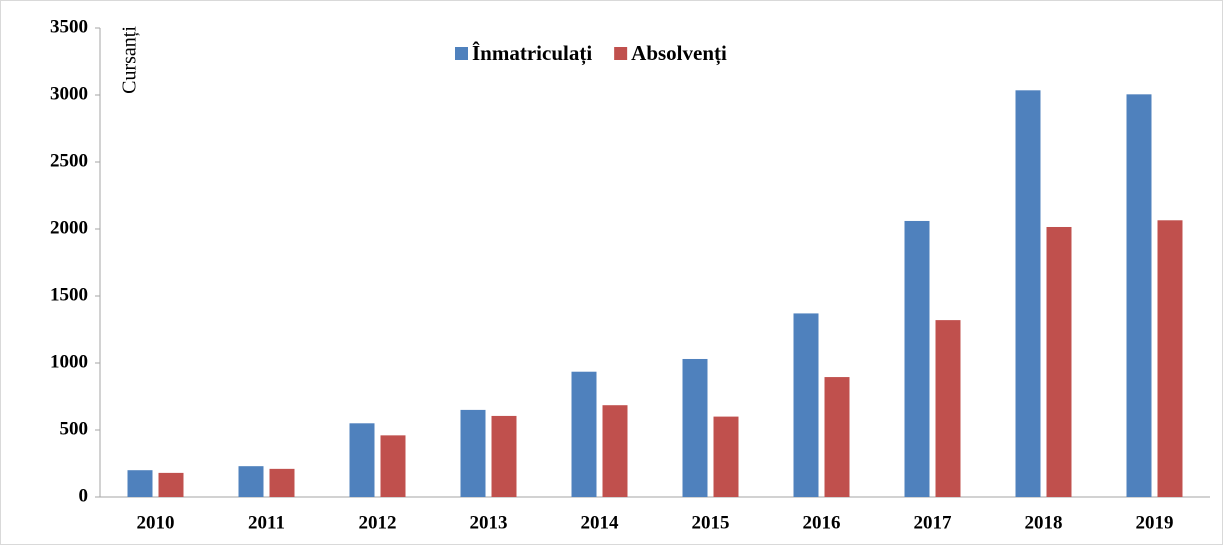 The image size is (1223, 545). Describe the element at coordinates (69, 93) in the screenshot. I see `y-tick-label: 3000` at that location.